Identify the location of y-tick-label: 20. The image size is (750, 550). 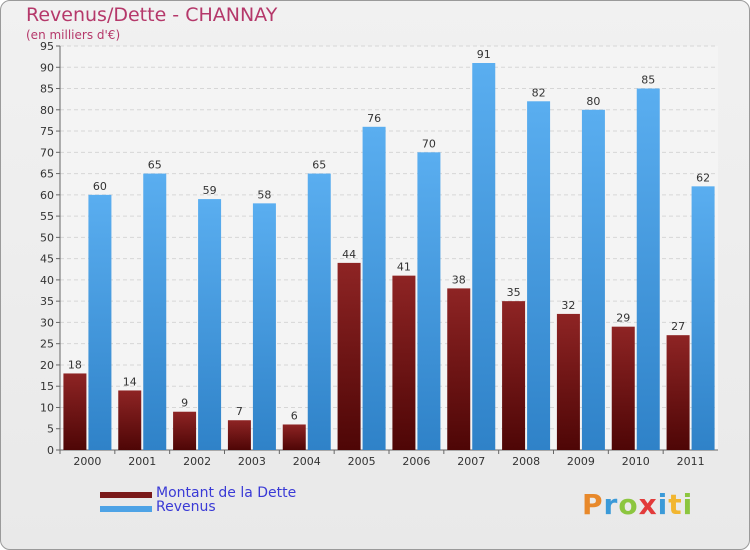
(47, 365).